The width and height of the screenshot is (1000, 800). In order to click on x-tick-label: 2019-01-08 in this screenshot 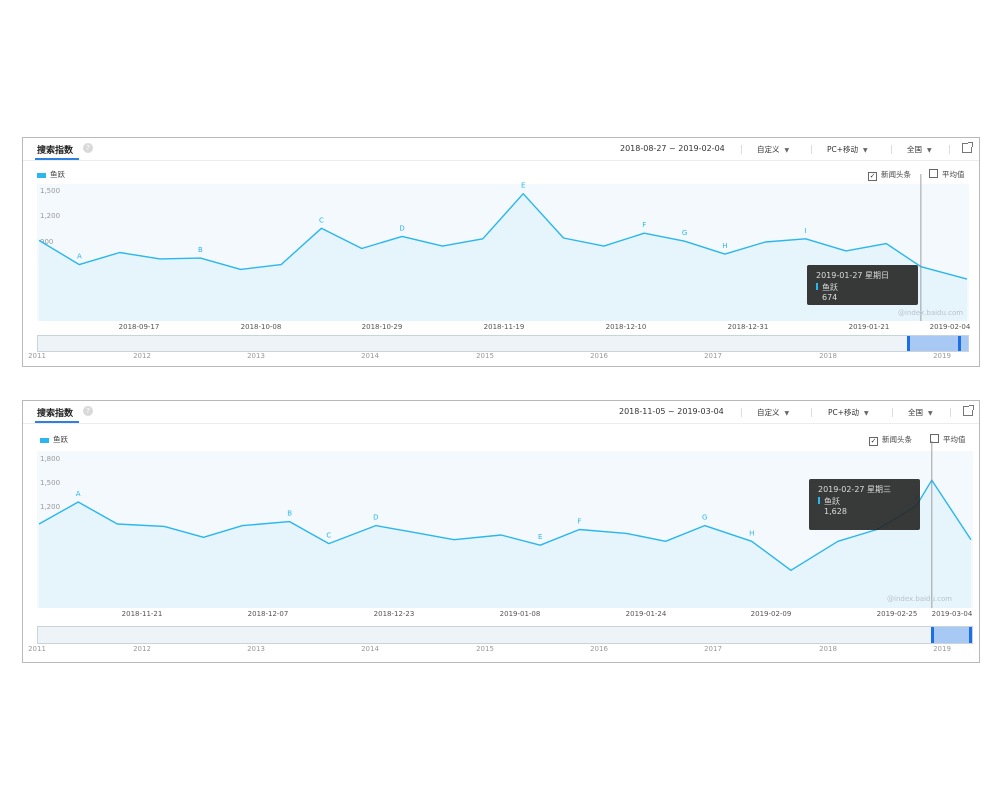, I will do `click(520, 614)`.